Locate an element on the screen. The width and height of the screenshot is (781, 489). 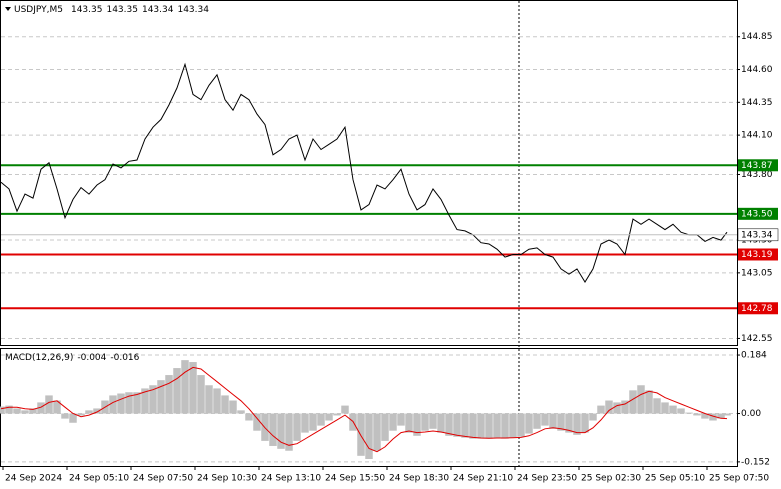
macd-value: -0.016 is located at coordinates (124, 358).